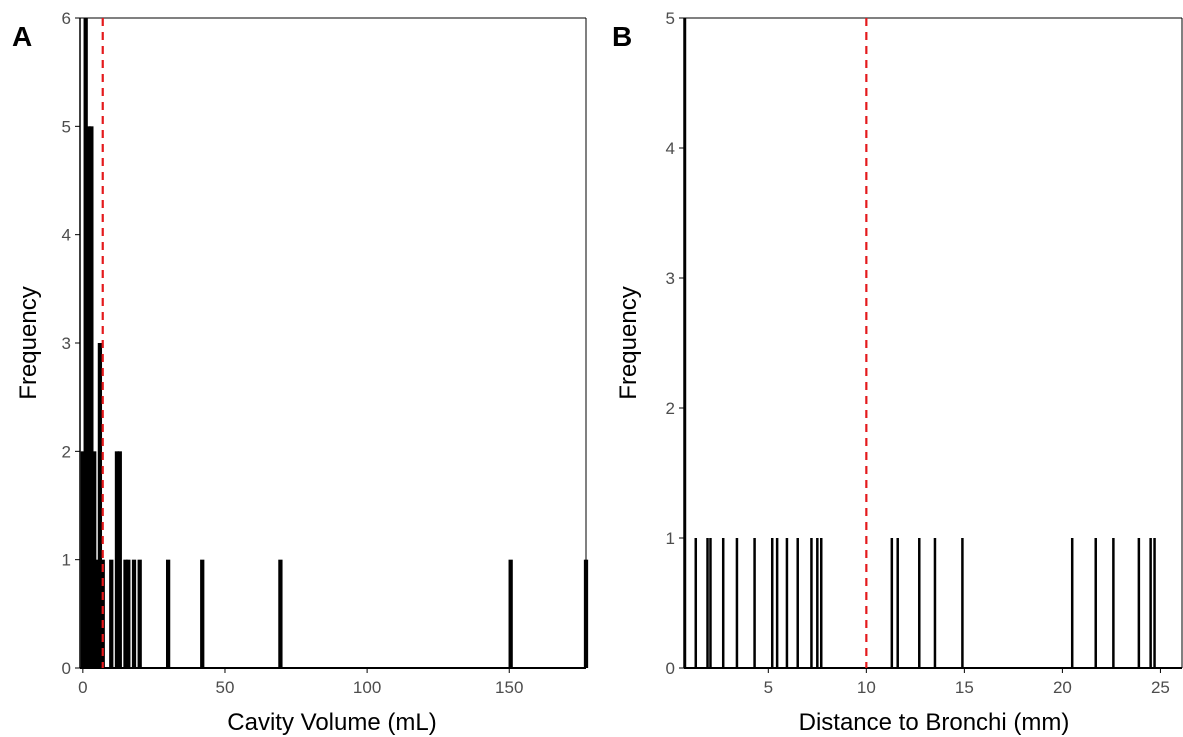  What do you see at coordinates (934, 722) in the screenshot?
I see `panel-b-x-axis-title: Distance to Bronchi (mm)` at bounding box center [934, 722].